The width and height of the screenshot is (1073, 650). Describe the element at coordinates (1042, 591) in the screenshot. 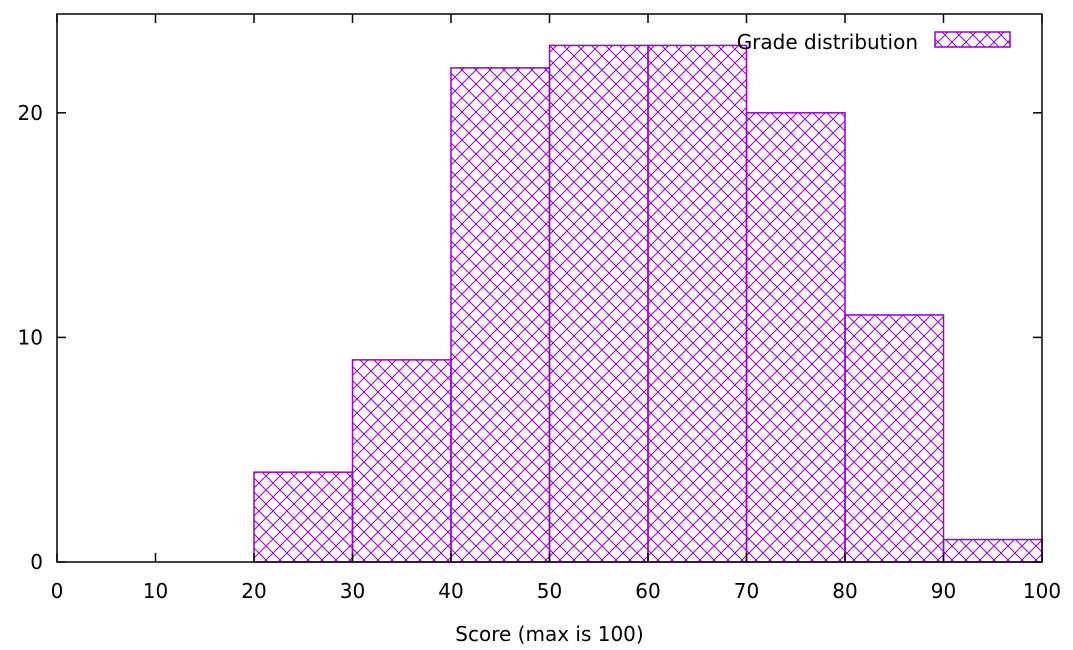

I see `x-tick-label-100: 100` at that location.